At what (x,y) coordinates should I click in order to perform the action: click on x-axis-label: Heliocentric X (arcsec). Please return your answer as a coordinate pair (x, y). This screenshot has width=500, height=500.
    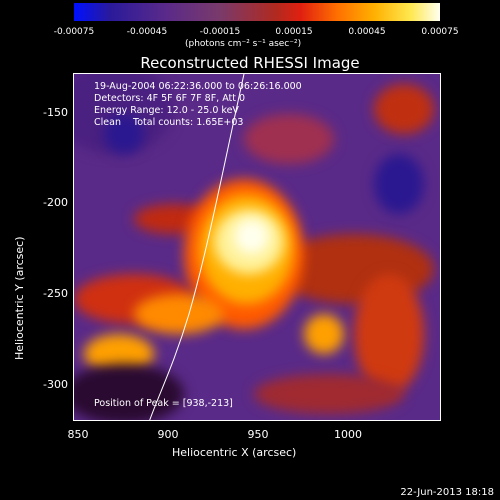
    Looking at the image, I should click on (234, 452).